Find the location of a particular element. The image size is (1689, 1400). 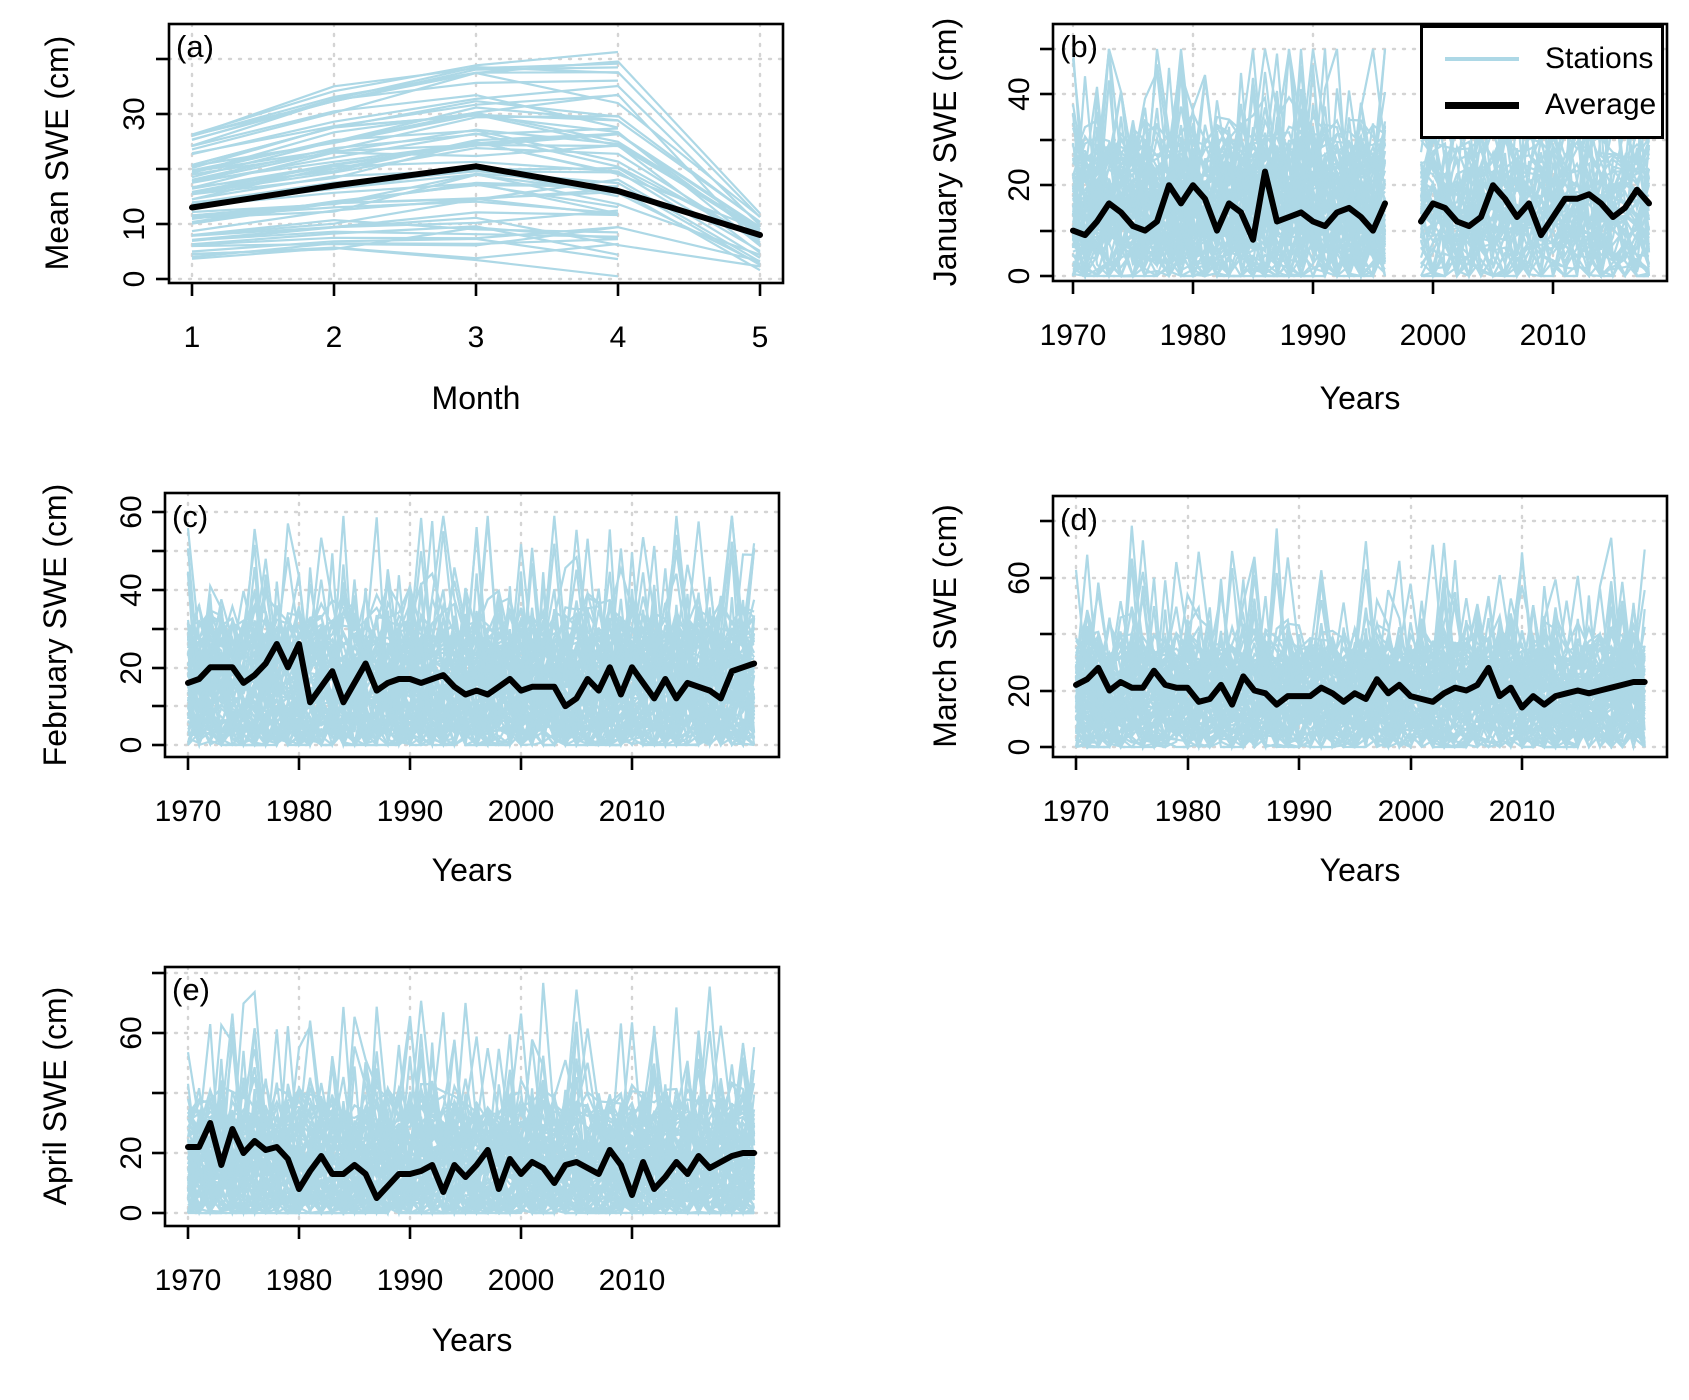

panel-a-letter: (a) is located at coordinates (195, 46).